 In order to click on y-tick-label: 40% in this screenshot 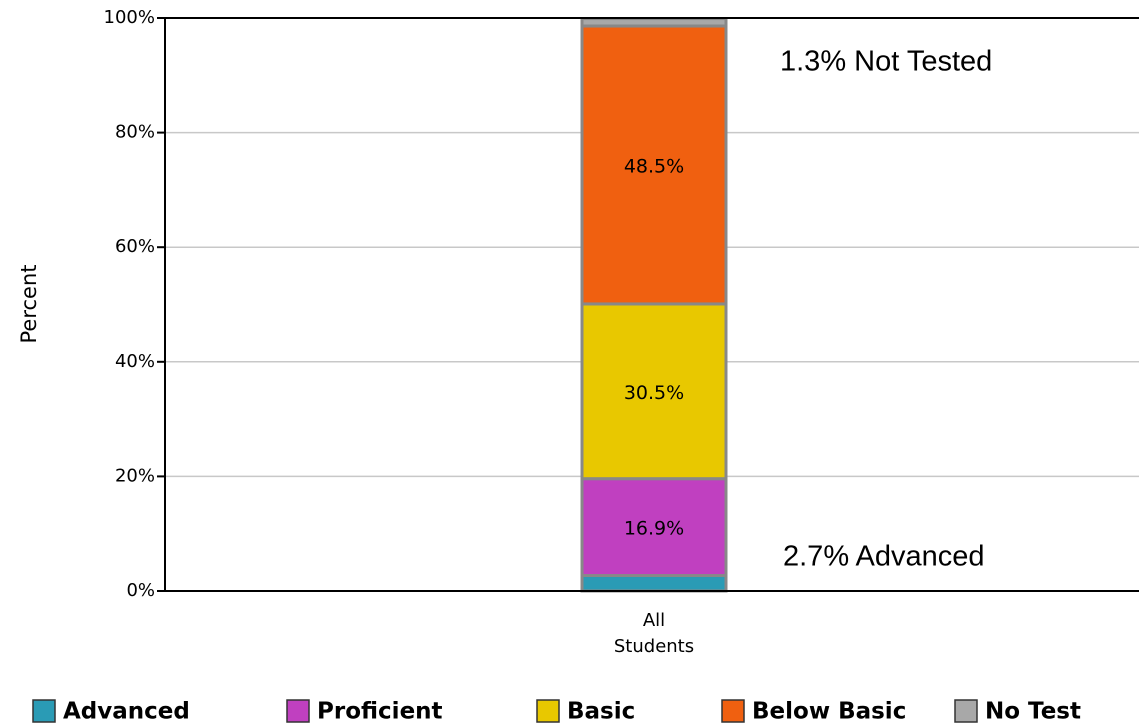, I will do `click(135, 361)`.